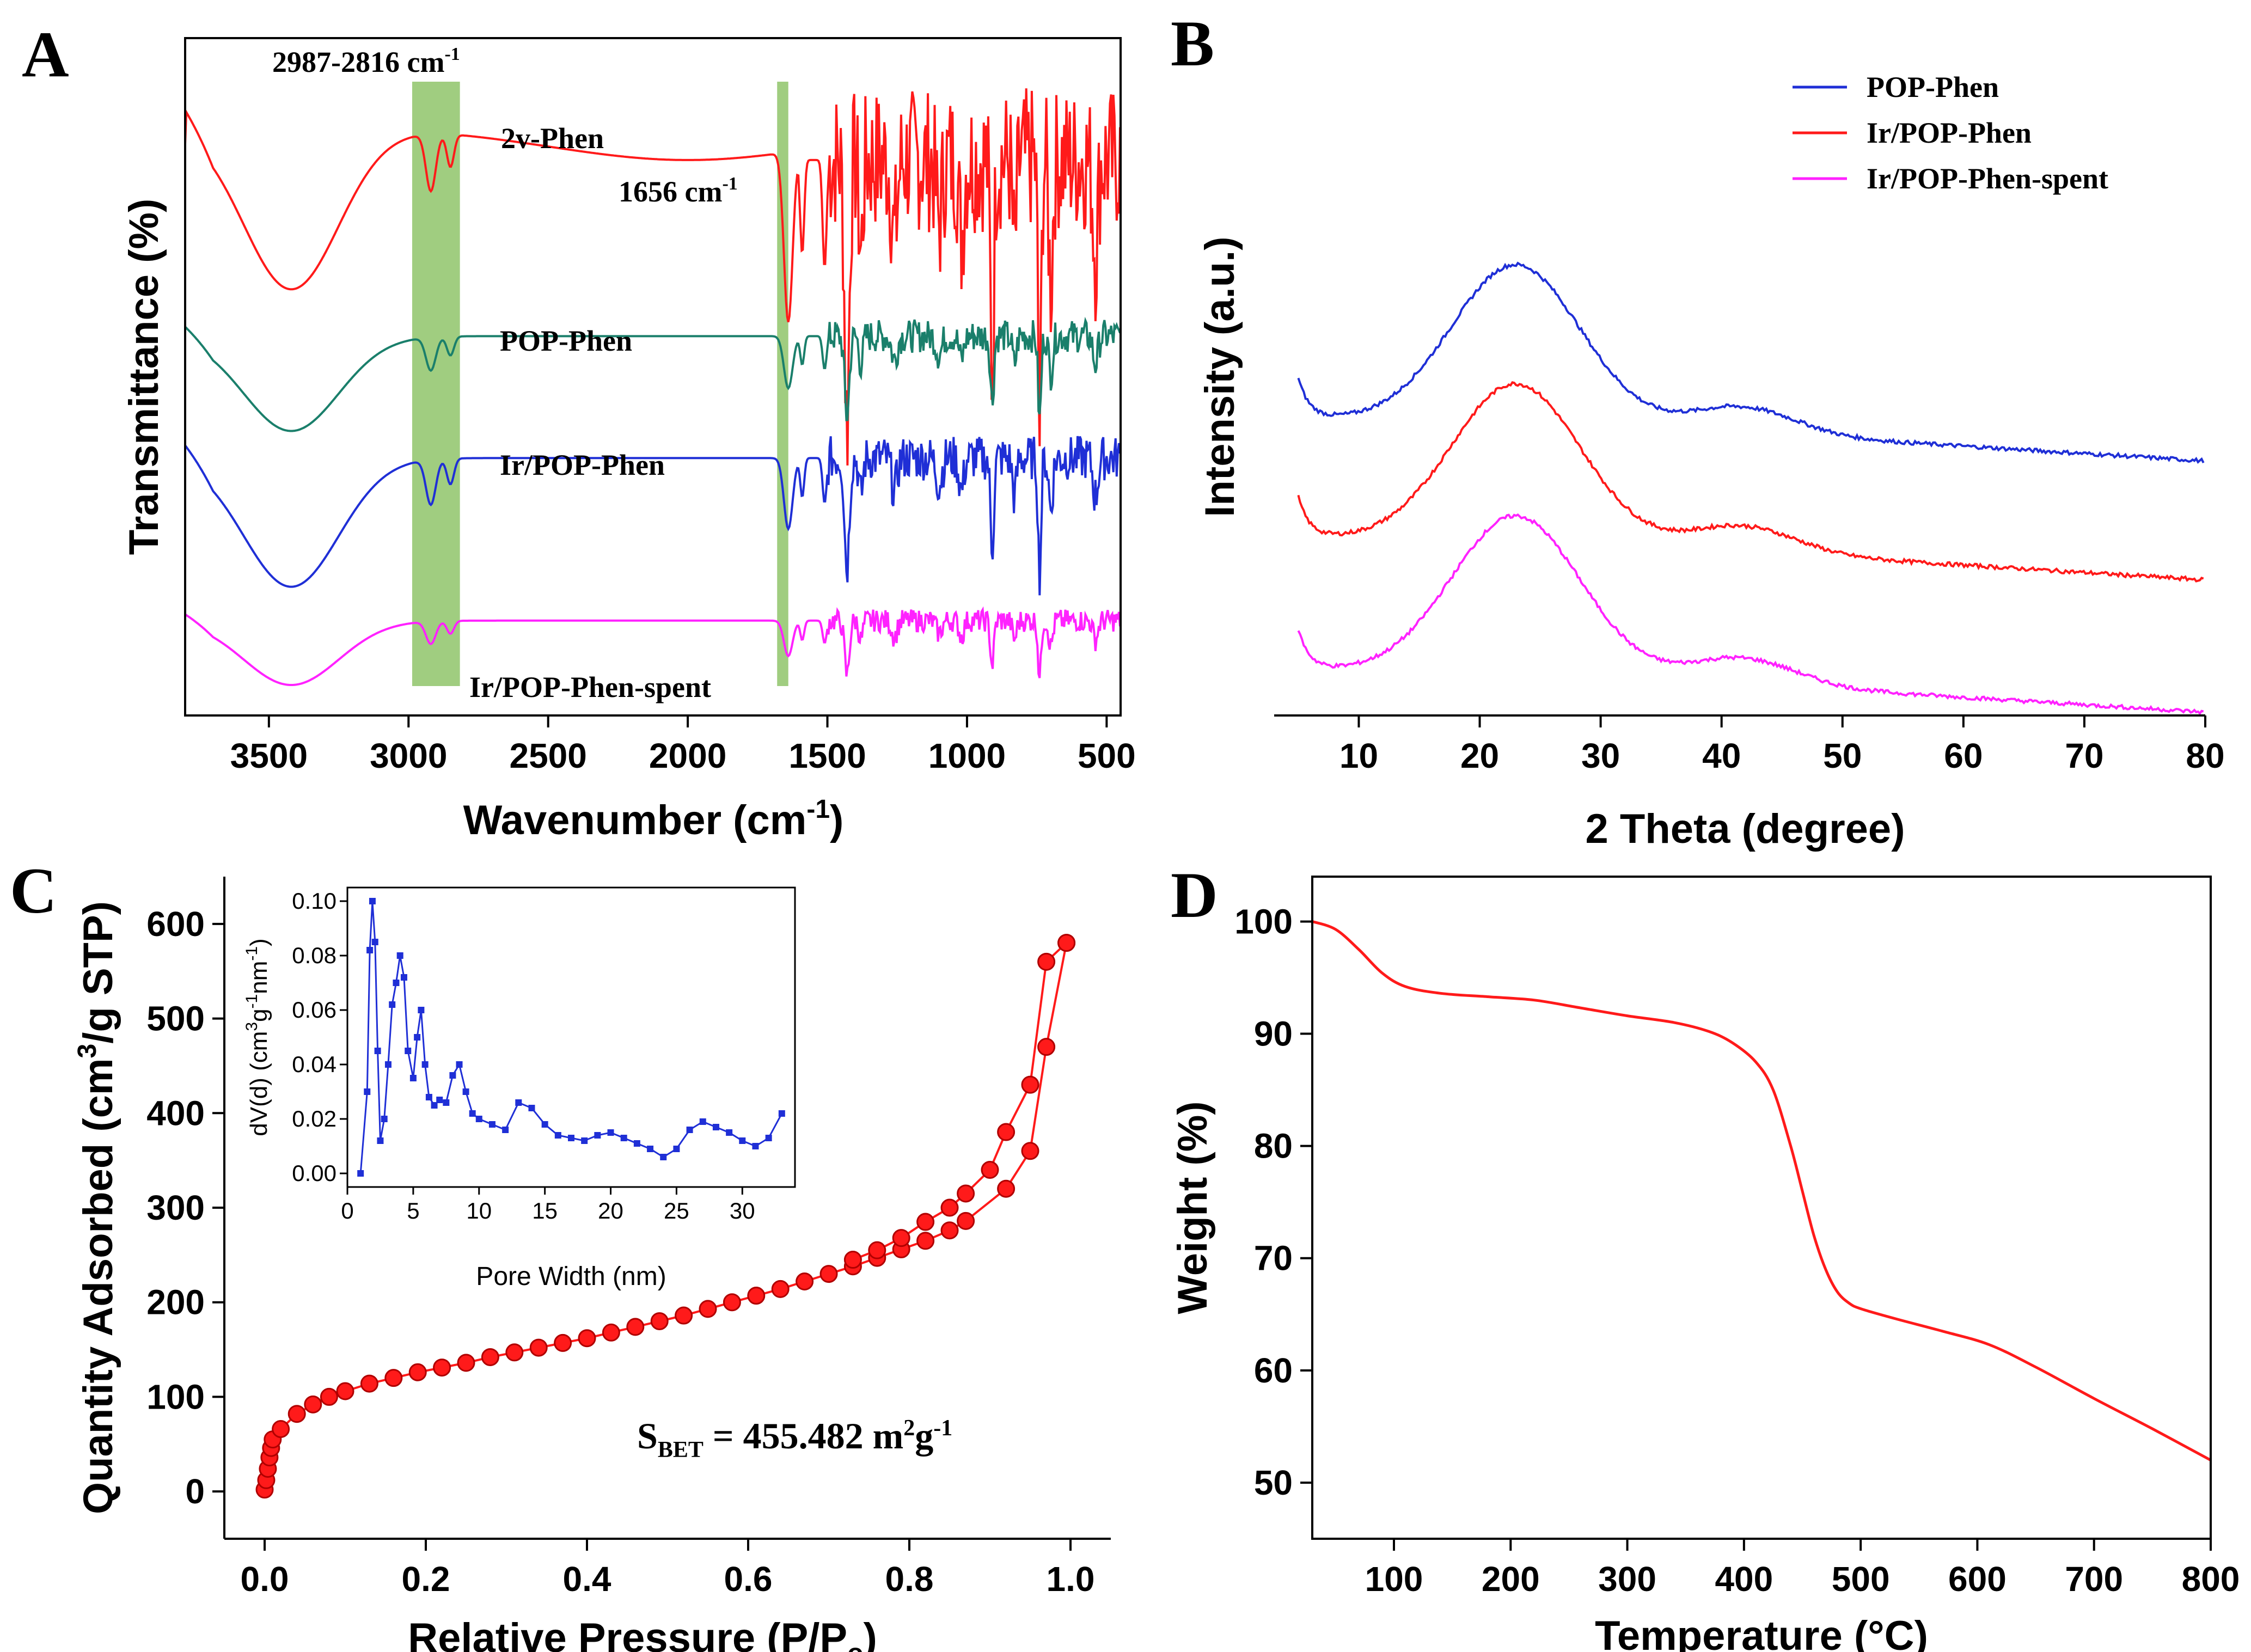 The image size is (2251, 1652). Describe the element at coordinates (676, 1210) in the screenshot. I see `inset-xtick-label: 25` at that location.